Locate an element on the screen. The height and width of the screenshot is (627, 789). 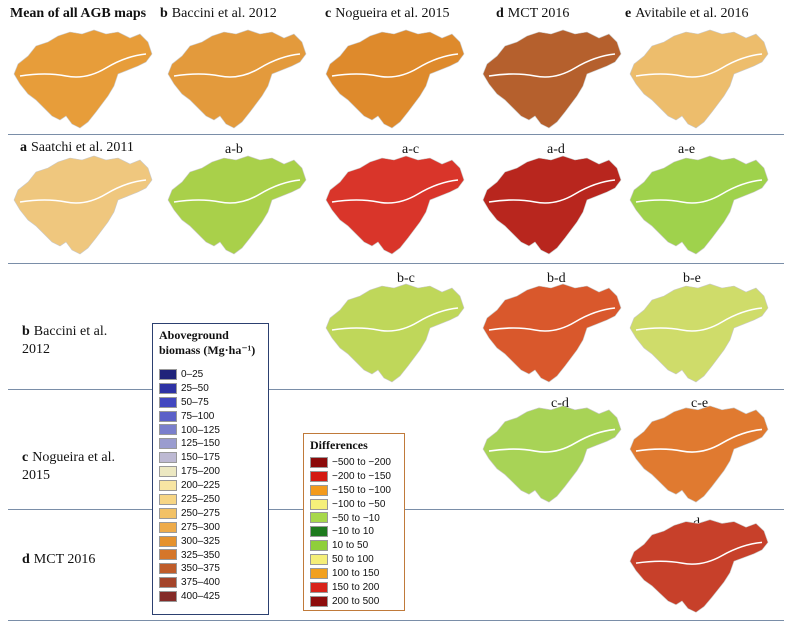
agb-legend-label: 150–175 is located at coordinates (200, 458).